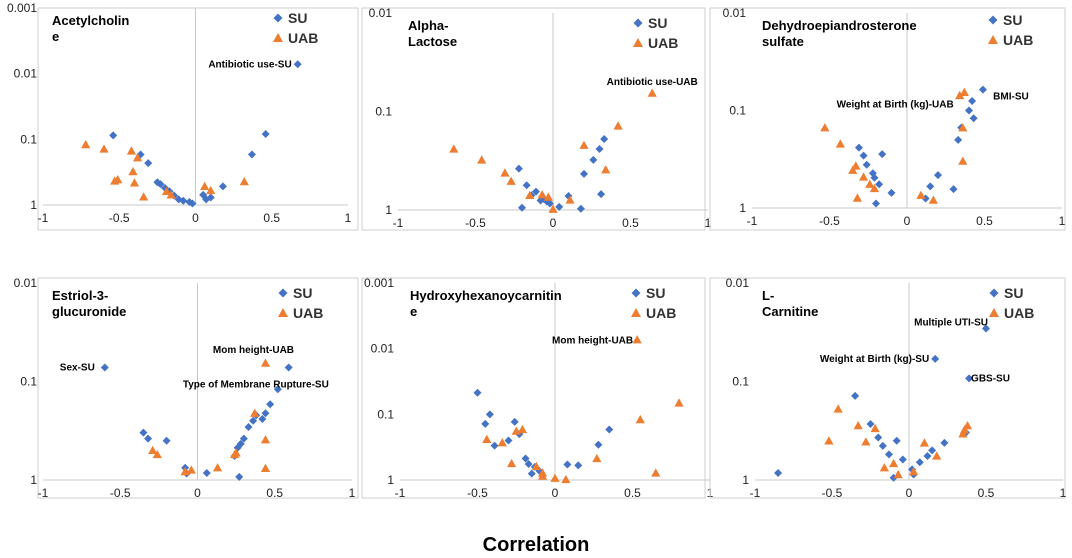 This screenshot has height=558, width=1072. I want to click on panel-title: Estriol-3-, so click(80, 295).